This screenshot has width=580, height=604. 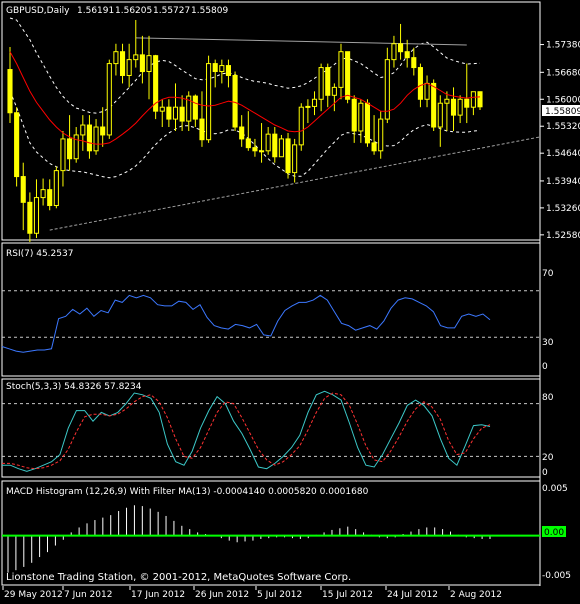 I want to click on stoch-level-20-label: 20, so click(x=548, y=458).